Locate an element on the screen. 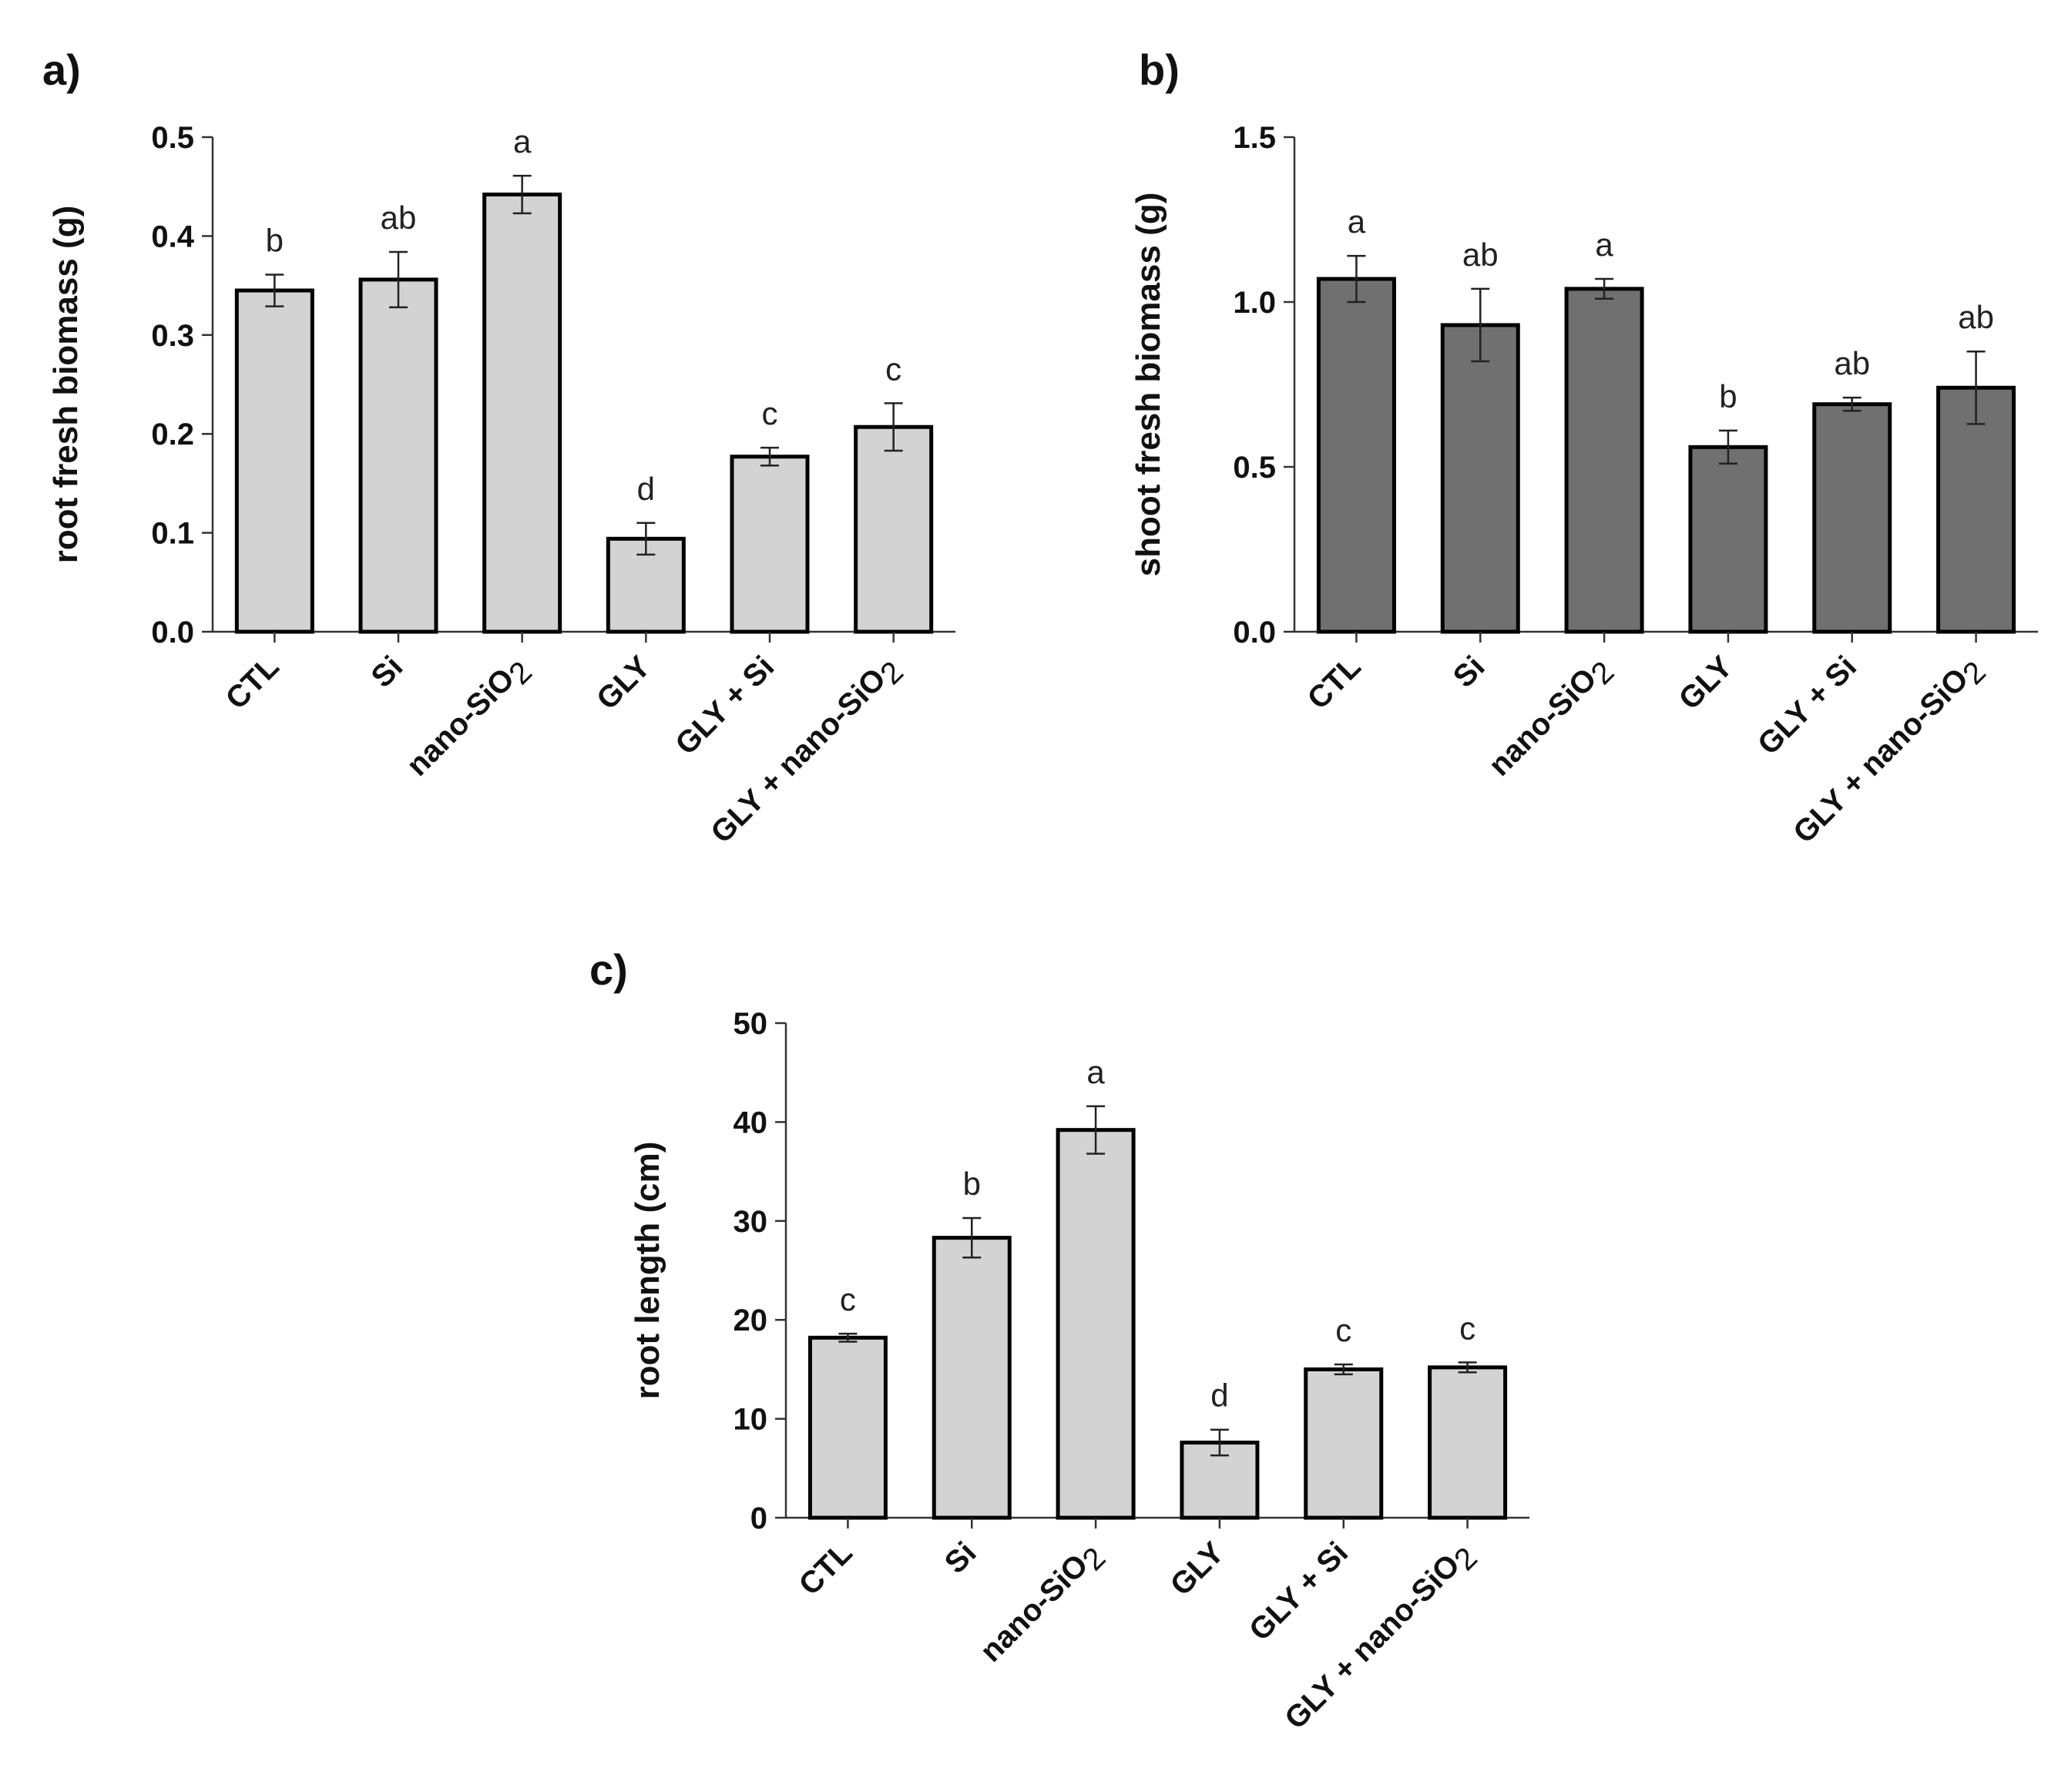  panel-label: c) is located at coordinates (608, 969).